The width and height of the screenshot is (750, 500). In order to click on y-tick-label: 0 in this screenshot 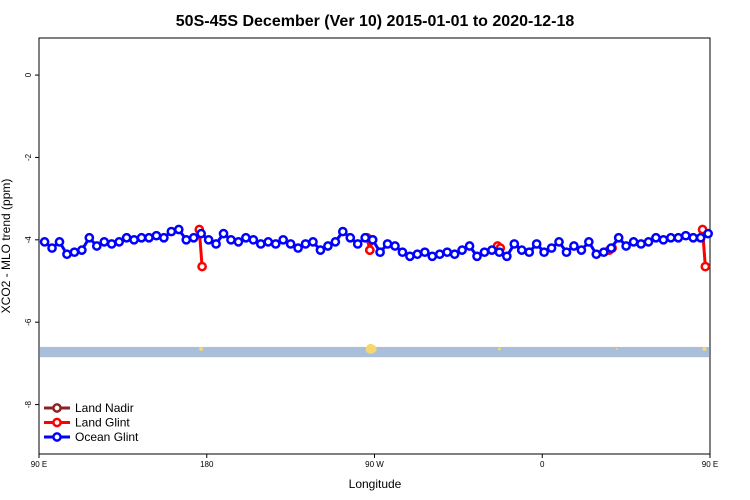, I will do `click(28, 74)`.